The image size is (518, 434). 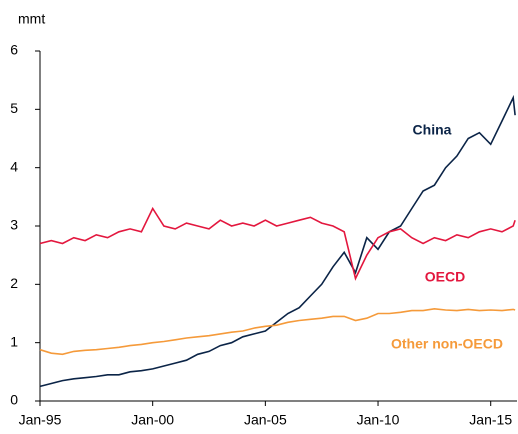 What do you see at coordinates (14, 283) in the screenshot?
I see `y-tick-label: 2` at bounding box center [14, 283].